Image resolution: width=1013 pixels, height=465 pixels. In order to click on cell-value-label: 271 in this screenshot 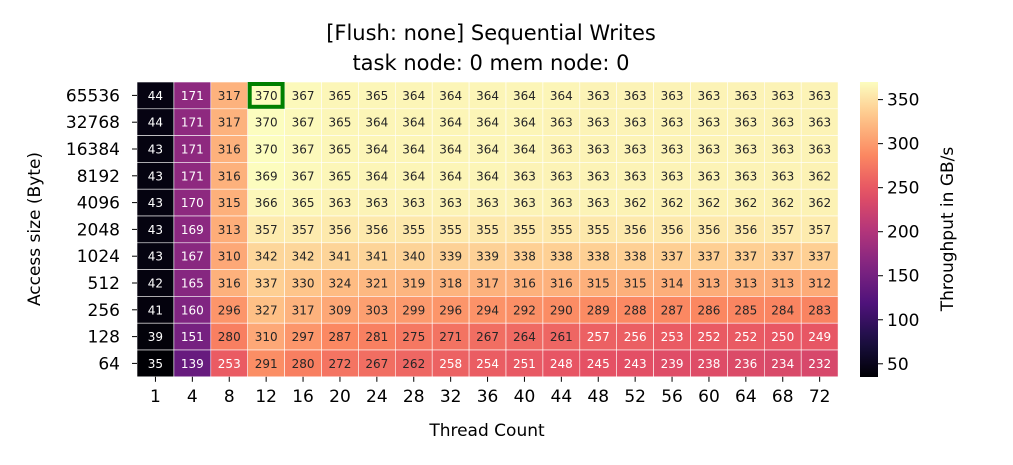, I will do `click(450, 337)`.